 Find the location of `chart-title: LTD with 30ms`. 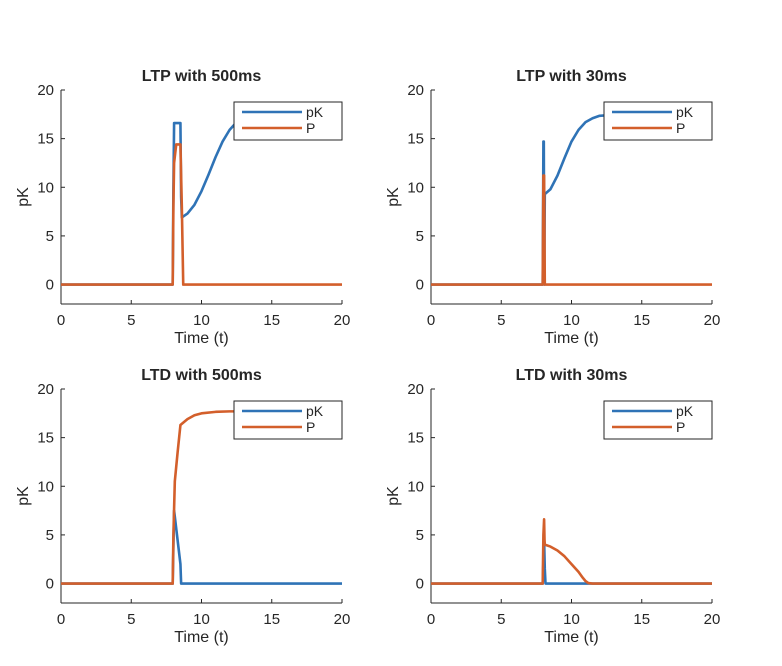

chart-title: LTD with 30ms is located at coordinates (572, 375).